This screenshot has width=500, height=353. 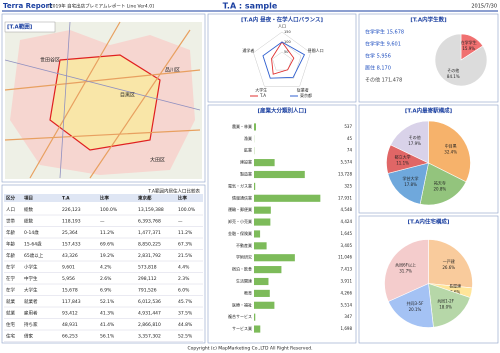 I want to click on table-cell: 93,412, so click(x=70, y=314).